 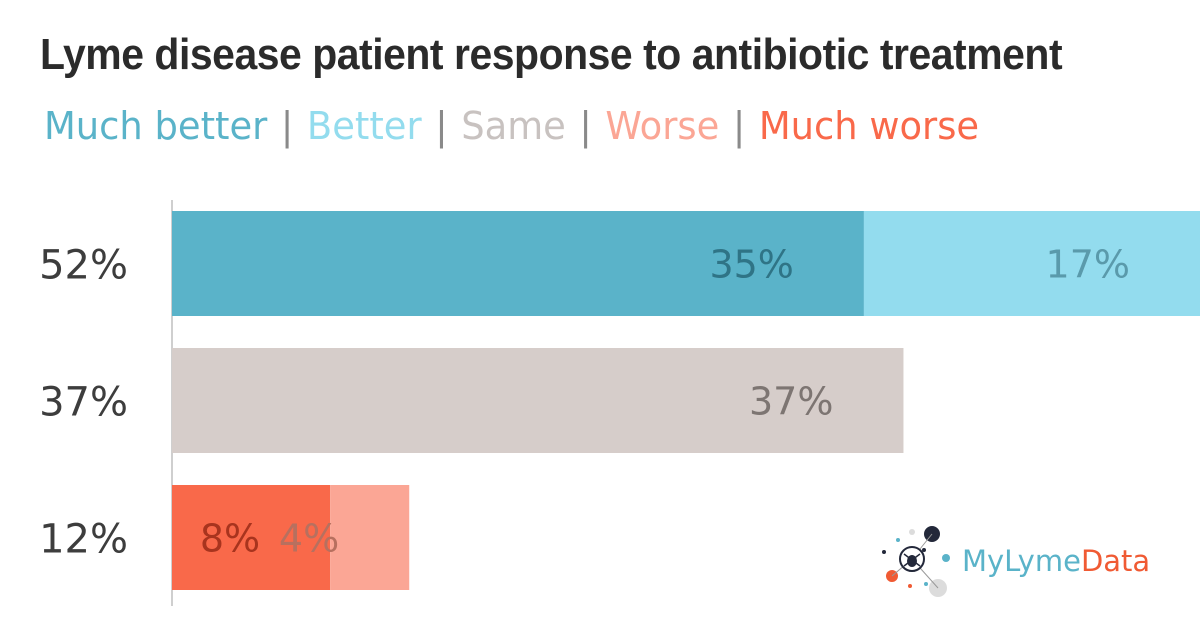 I want to click on legend-better: Better, so click(x=364, y=126).